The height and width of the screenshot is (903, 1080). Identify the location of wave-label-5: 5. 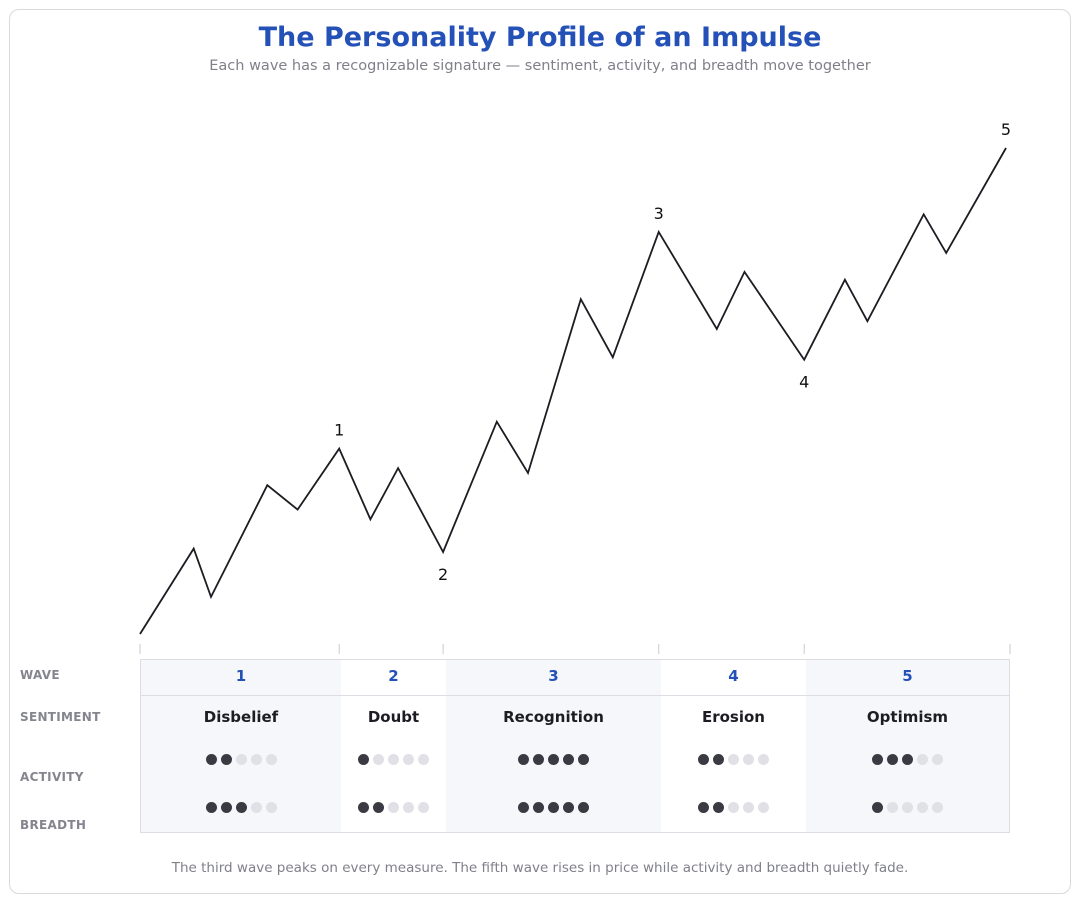
(1006, 129).